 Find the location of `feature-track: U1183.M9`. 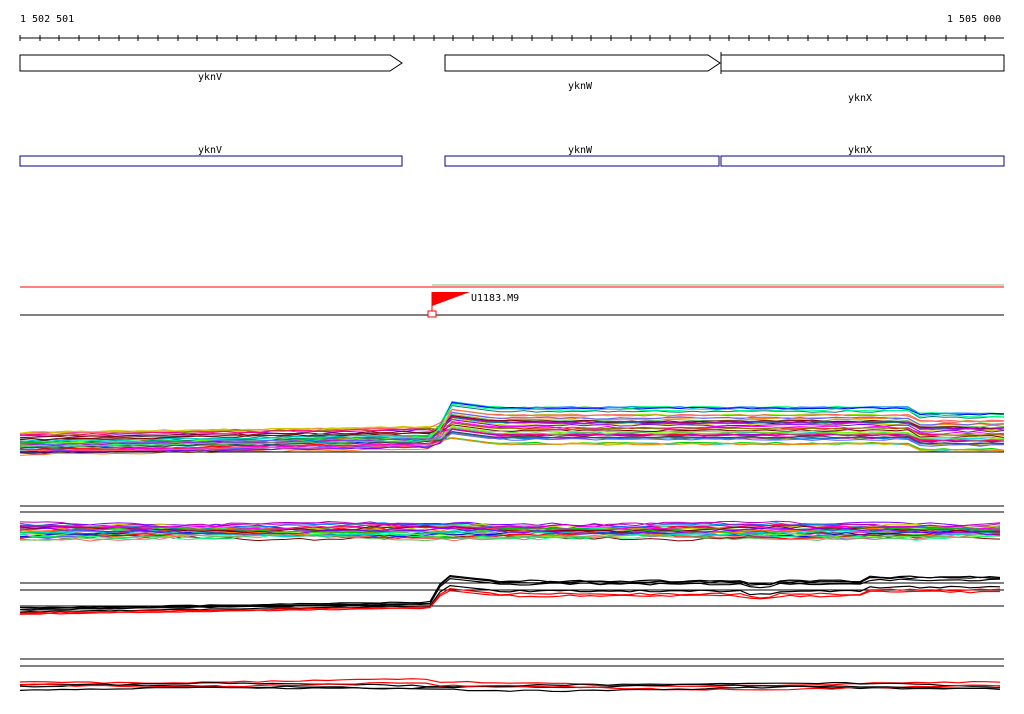

feature-track: U1183.M9 is located at coordinates (512, 301).